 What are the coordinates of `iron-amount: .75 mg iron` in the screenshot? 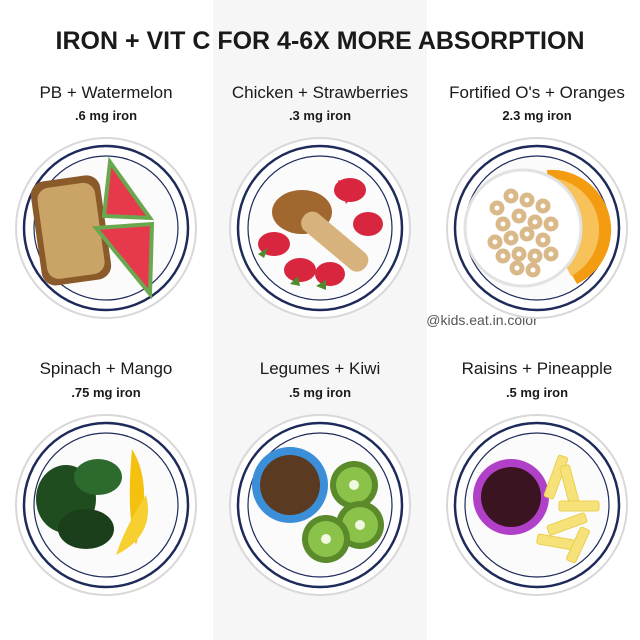 It's located at (105, 392).